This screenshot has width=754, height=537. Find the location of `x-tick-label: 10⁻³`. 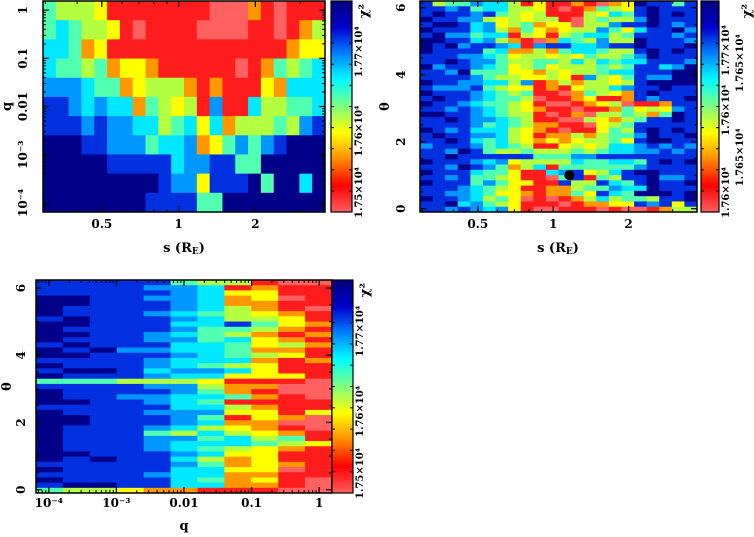

x-tick-label: 10⁻³ is located at coordinates (116, 503).